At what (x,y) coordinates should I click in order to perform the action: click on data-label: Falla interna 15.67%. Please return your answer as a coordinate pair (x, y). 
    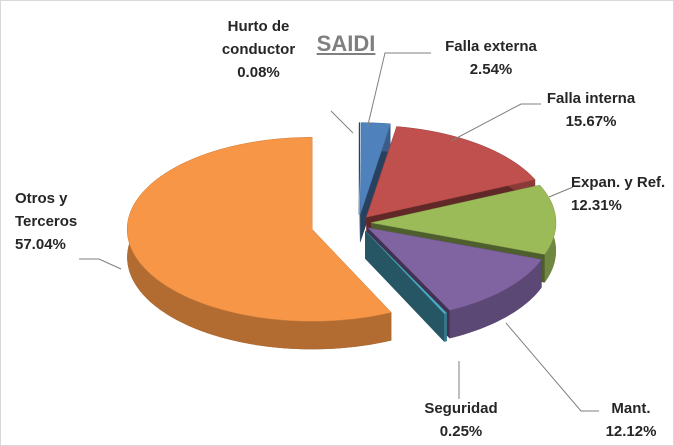
    Looking at the image, I should click on (591, 110).